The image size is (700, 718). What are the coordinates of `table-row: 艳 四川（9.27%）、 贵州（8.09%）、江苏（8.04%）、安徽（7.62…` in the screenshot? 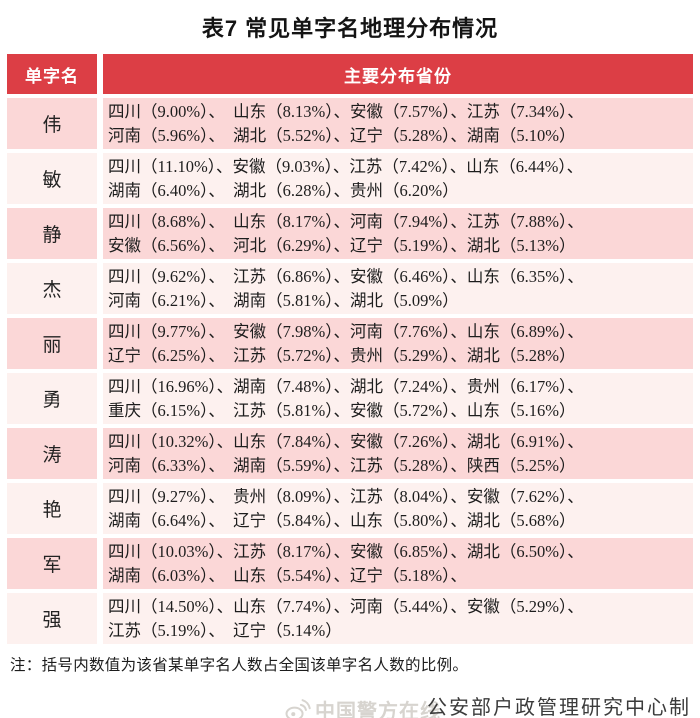 It's located at (350, 508).